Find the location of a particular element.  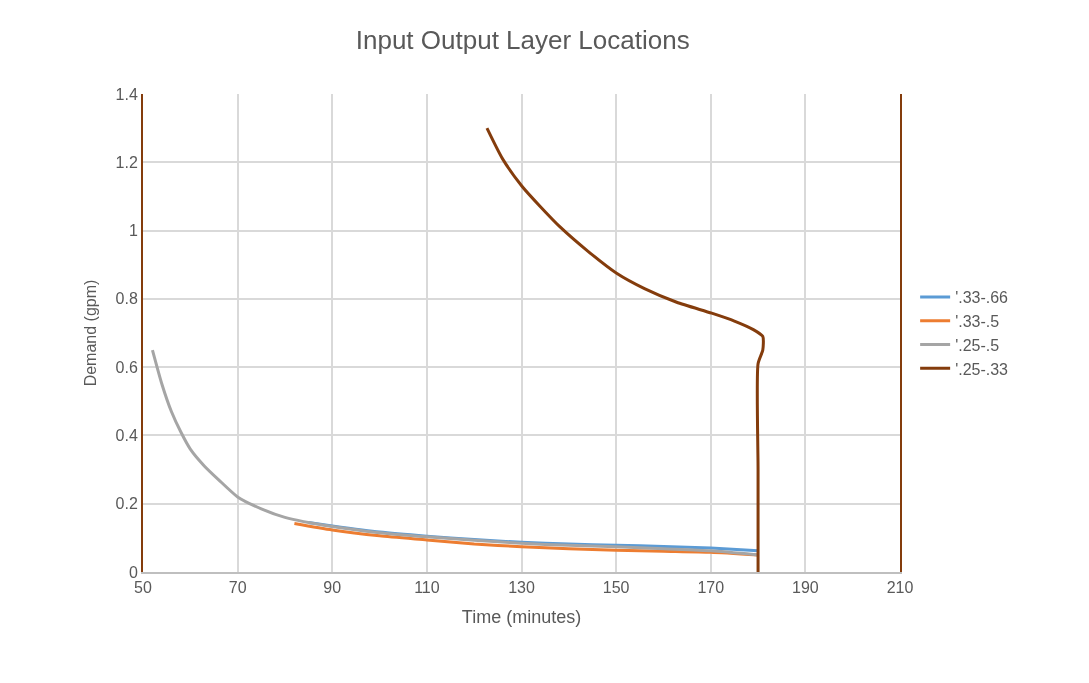

chart-title: Input Output Layer Locations is located at coordinates (522, 39).